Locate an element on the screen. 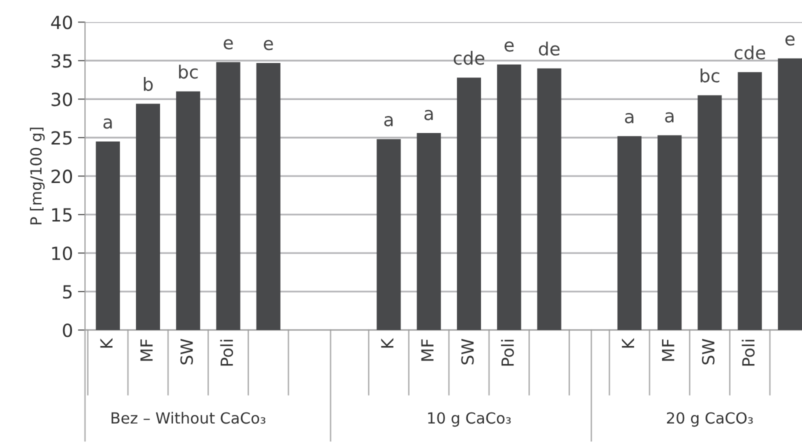 The height and width of the screenshot is (443, 802). y-tick-label: 40 is located at coordinates (61, 23).